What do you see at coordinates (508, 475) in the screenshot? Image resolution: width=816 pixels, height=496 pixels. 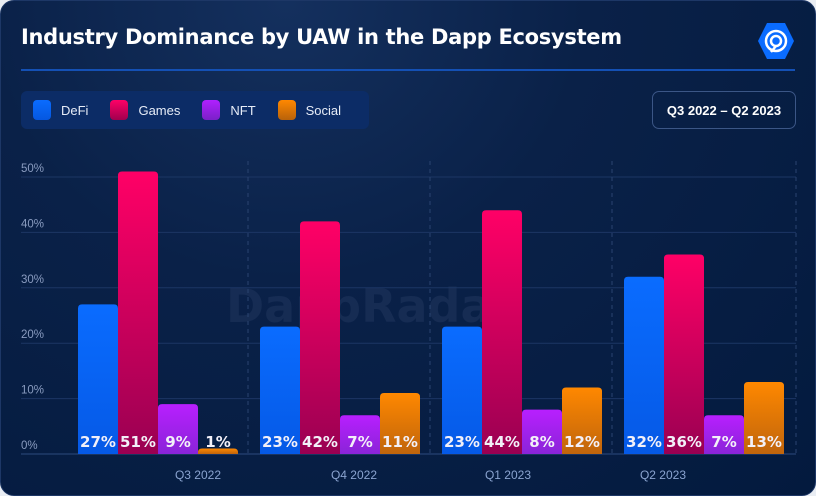 I see `x-tick-label: Q1 2023` at bounding box center [508, 475].